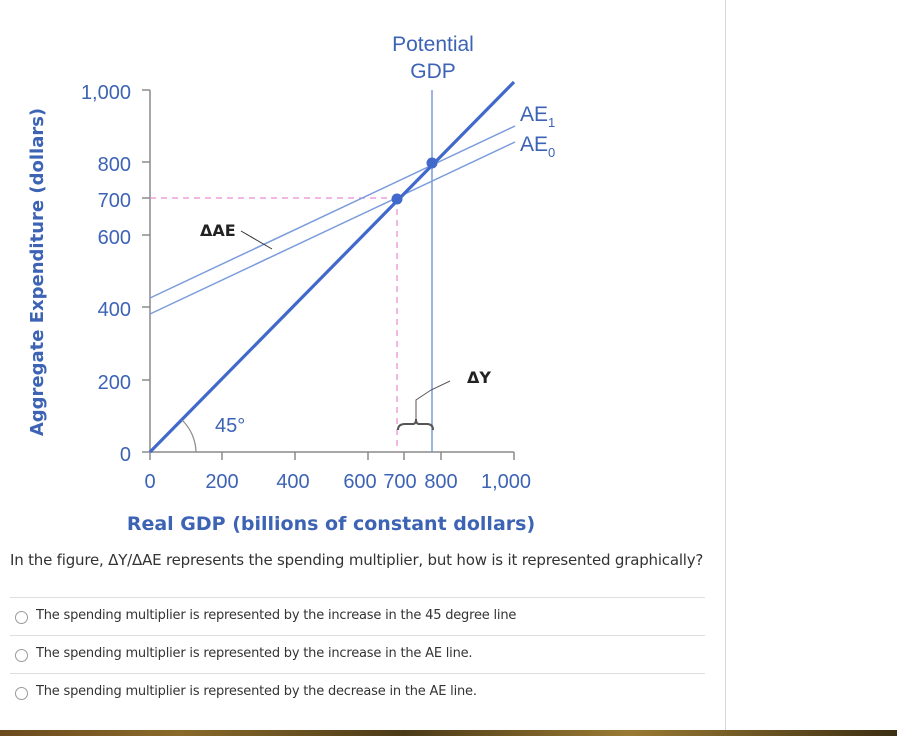 This screenshot has height=736, width=897. I want to click on y-ticks, so click(146, 271).